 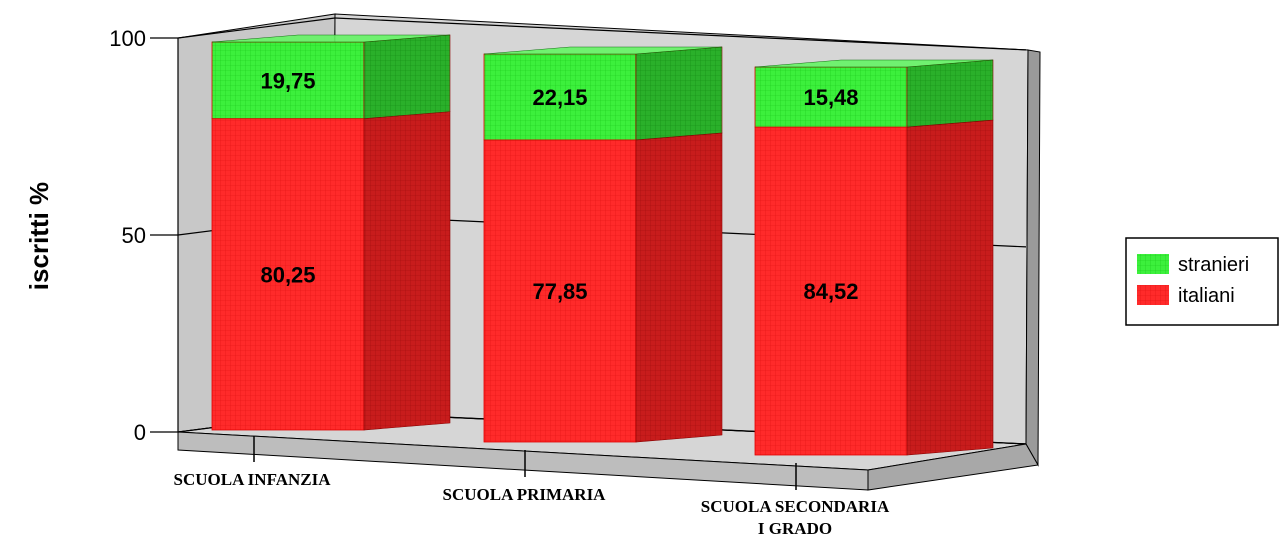 I want to click on legend: stranieri italiani, so click(x=1202, y=281).